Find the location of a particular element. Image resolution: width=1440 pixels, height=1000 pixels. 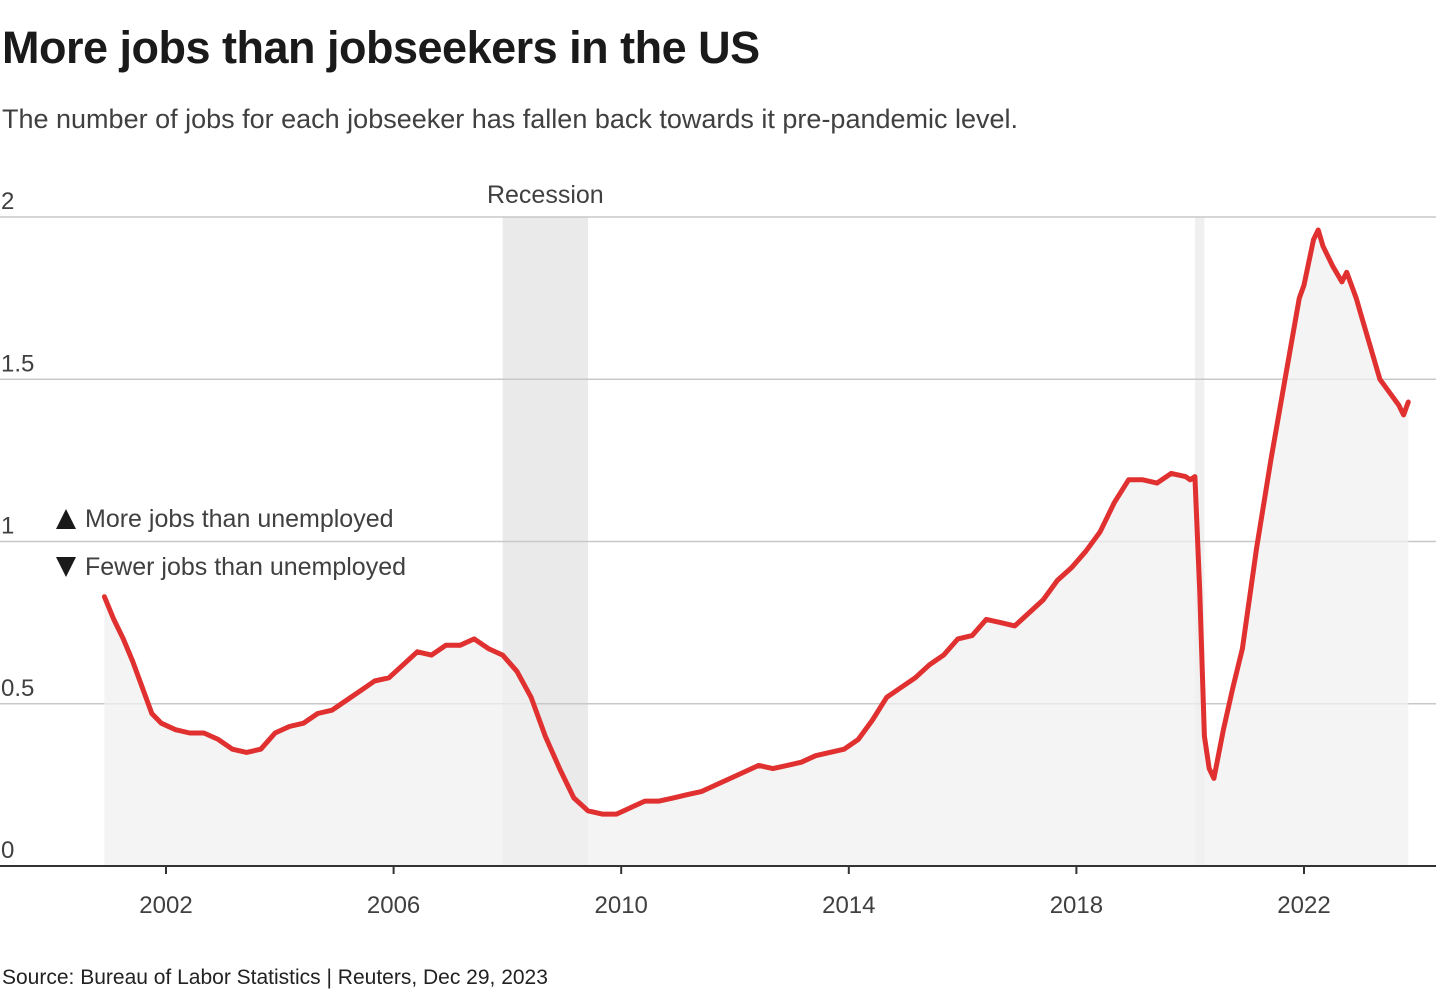

x-tick-label: 2014 is located at coordinates (848, 905).